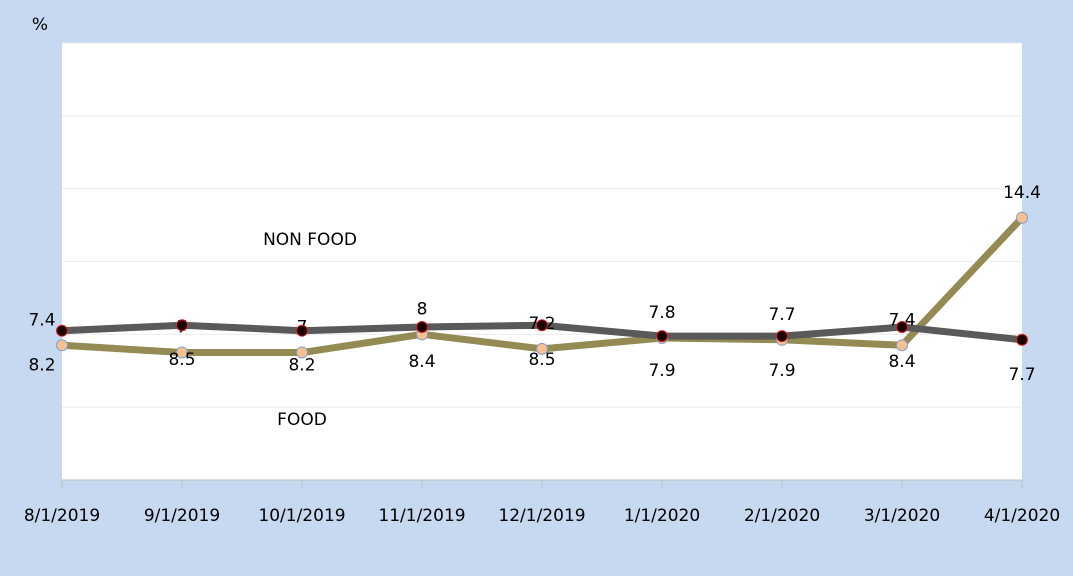  I want to click on series-label: FOOD, so click(302, 420).